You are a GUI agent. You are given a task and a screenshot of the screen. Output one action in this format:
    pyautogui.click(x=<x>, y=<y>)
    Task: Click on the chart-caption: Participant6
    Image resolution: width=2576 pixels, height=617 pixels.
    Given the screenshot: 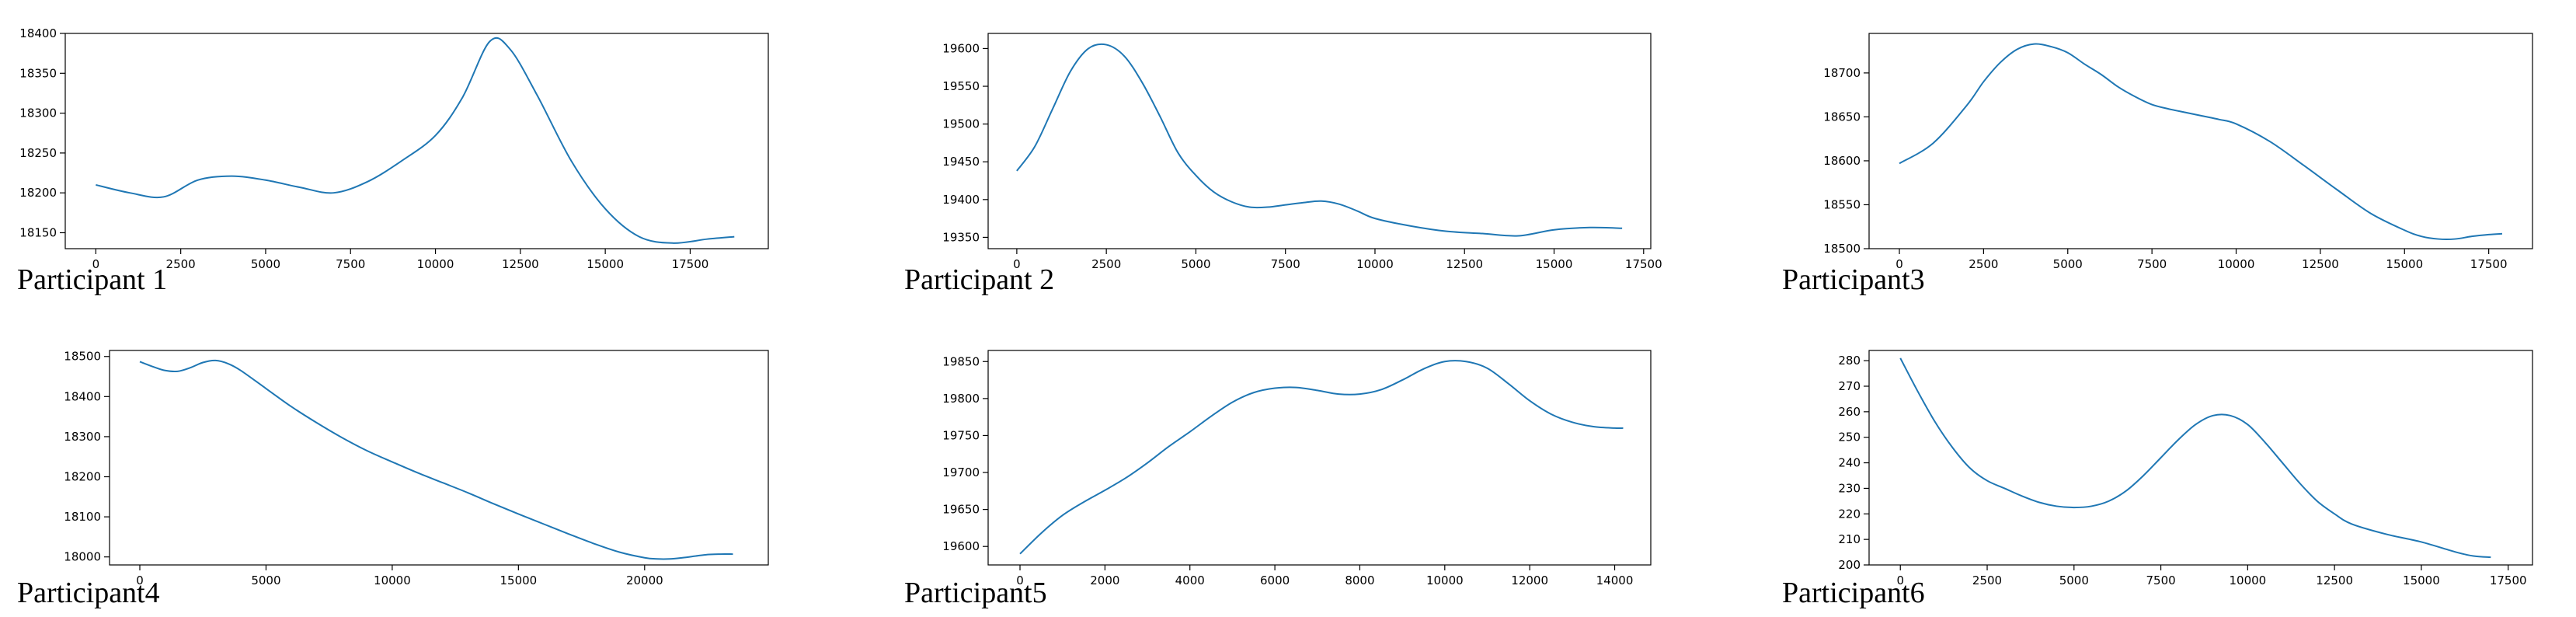 What is the action you would take?
    pyautogui.click(x=1853, y=593)
    